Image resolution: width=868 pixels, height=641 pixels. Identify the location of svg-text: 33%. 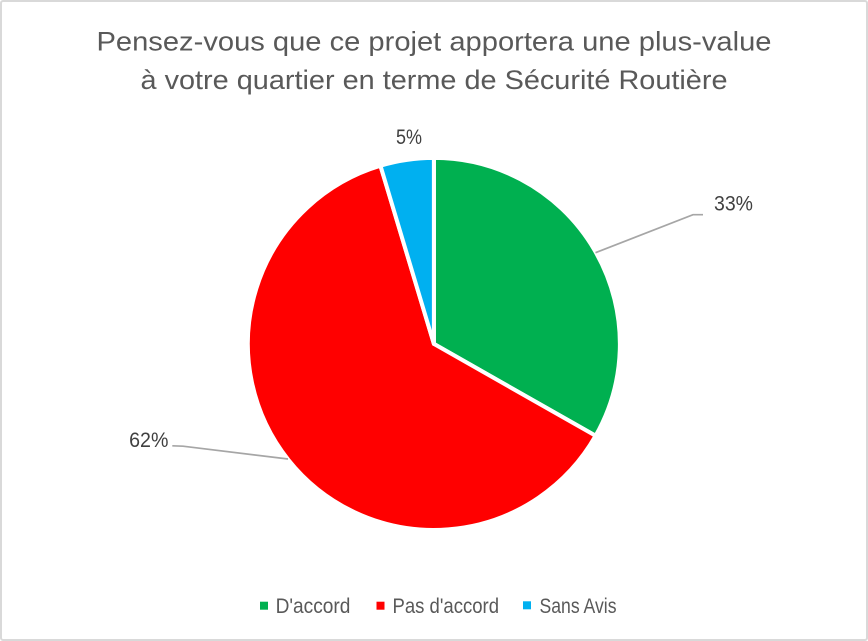
(733, 203).